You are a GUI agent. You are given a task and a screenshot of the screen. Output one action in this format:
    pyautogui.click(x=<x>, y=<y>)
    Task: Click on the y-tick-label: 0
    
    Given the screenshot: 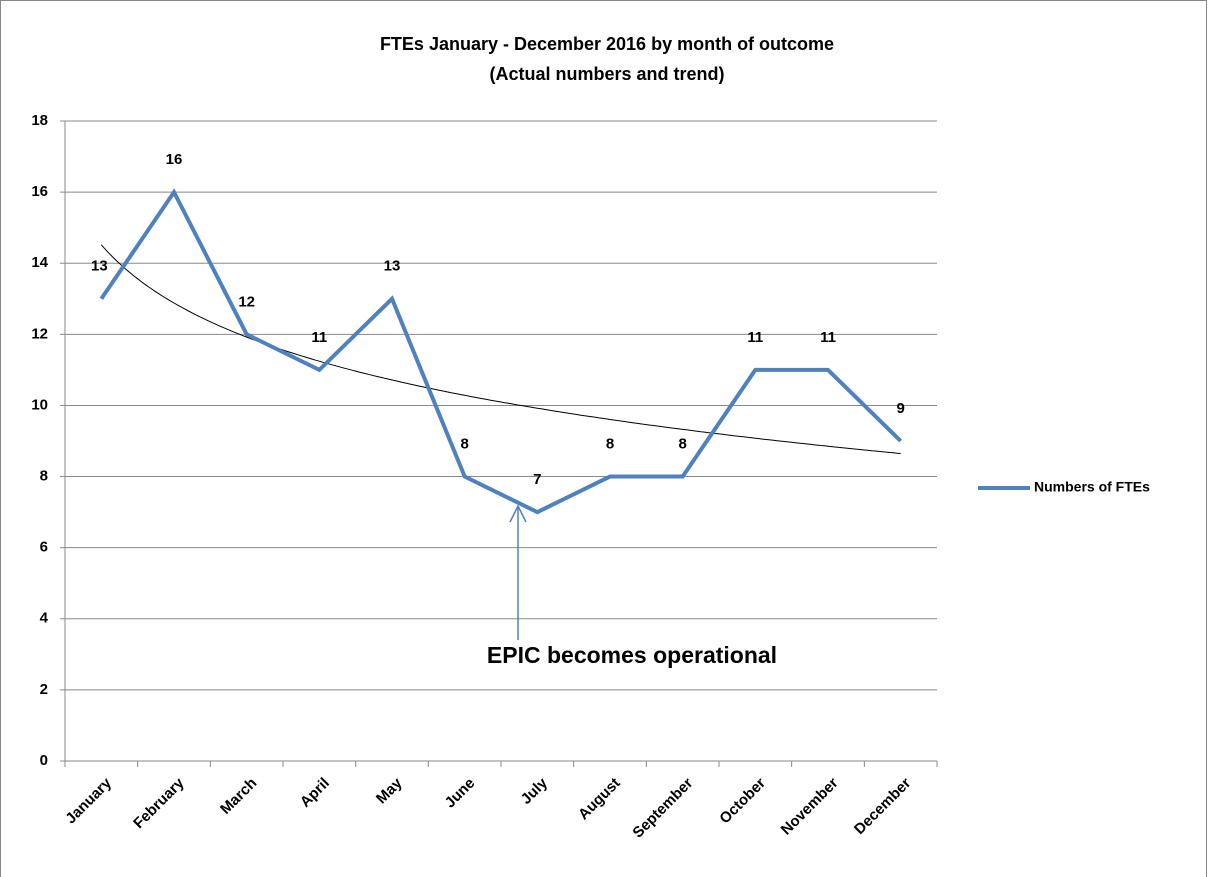 What is the action you would take?
    pyautogui.click(x=44, y=760)
    